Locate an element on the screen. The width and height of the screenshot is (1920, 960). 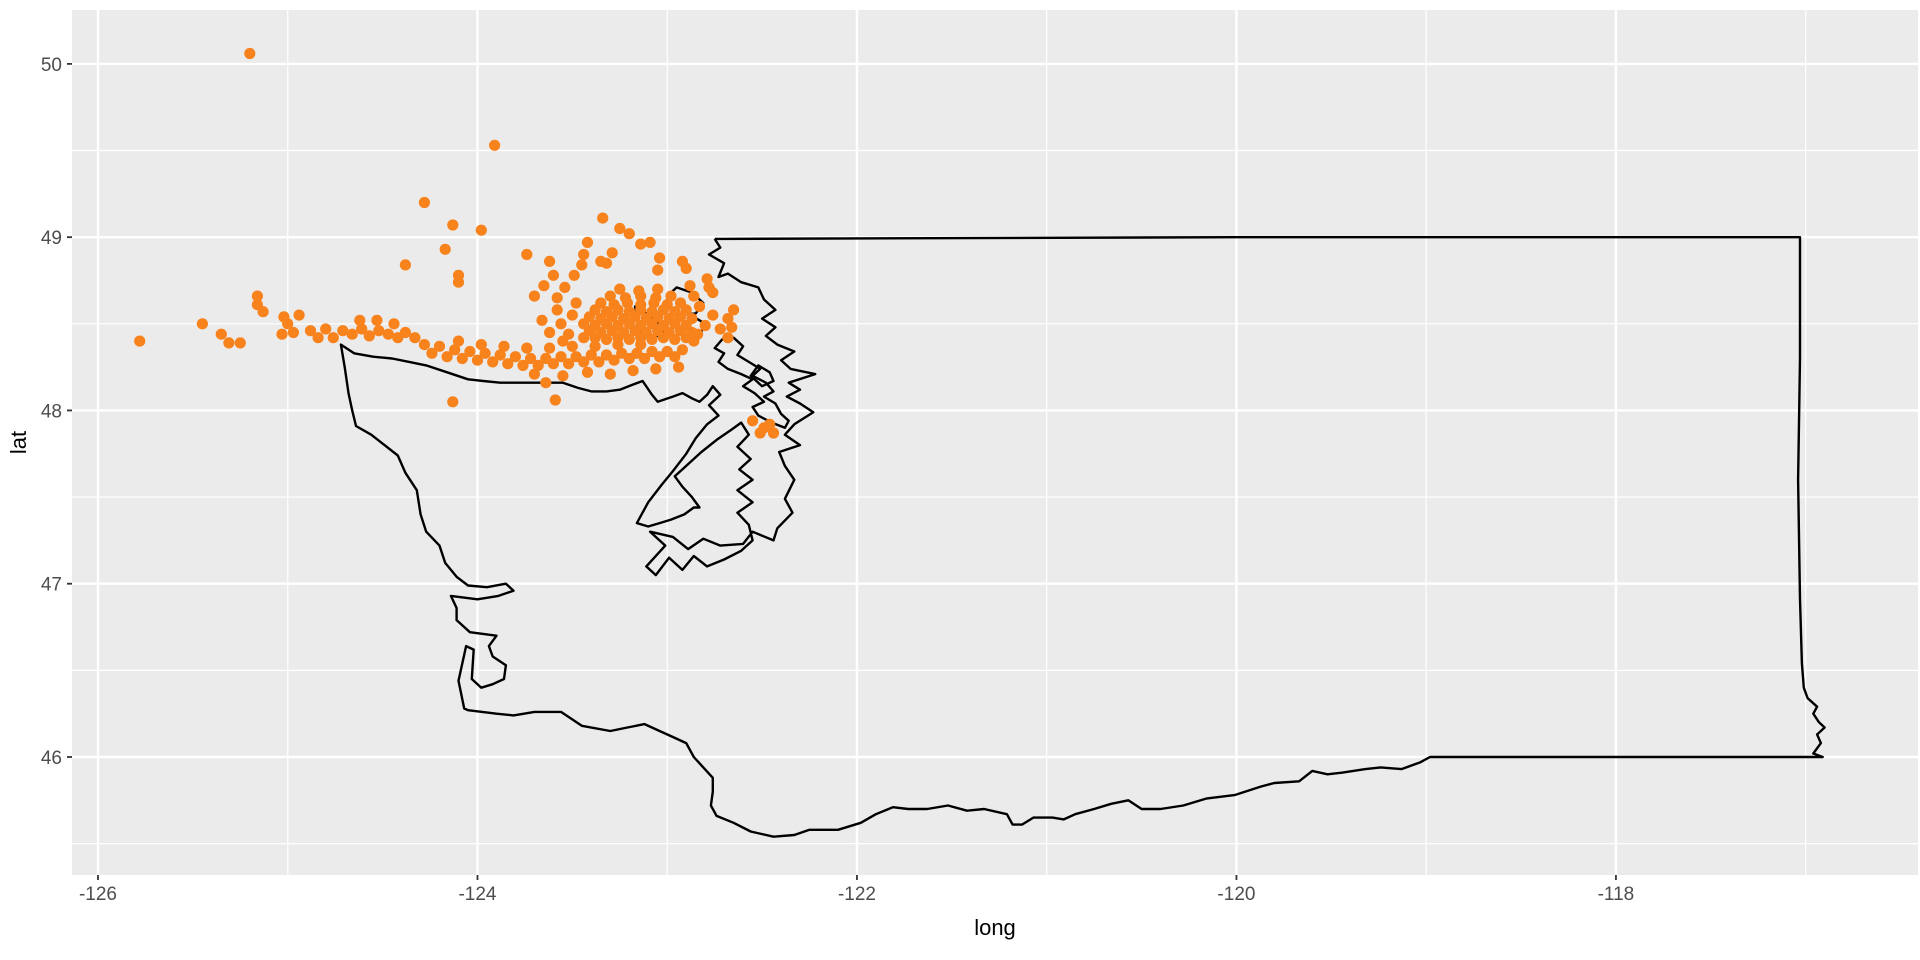
y-tick-label: 48 is located at coordinates (51, 411).